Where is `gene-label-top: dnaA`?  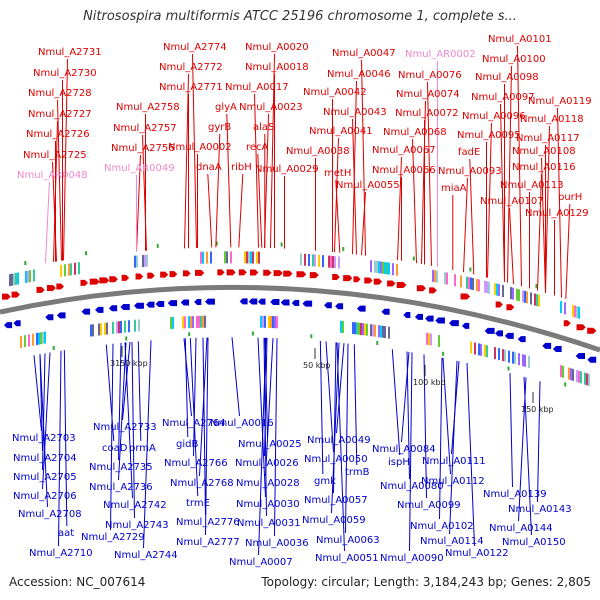
gene-label-top: dnaA is located at coordinates (209, 167).